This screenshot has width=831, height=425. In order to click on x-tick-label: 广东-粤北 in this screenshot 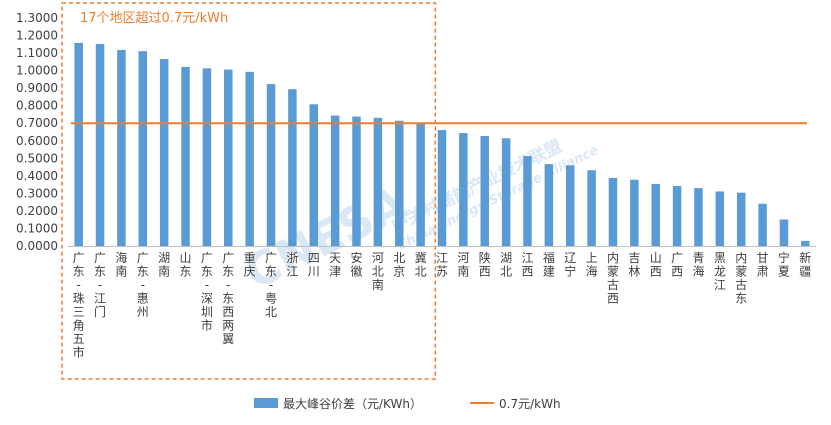, I will do `click(271, 285)`.